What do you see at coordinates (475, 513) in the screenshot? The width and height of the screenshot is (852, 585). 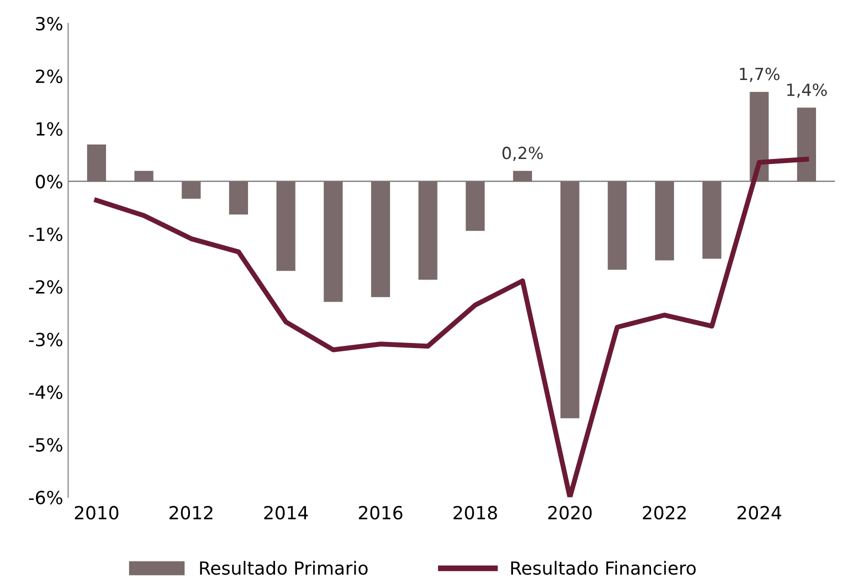 I see `x-tick-label: 2018` at bounding box center [475, 513].